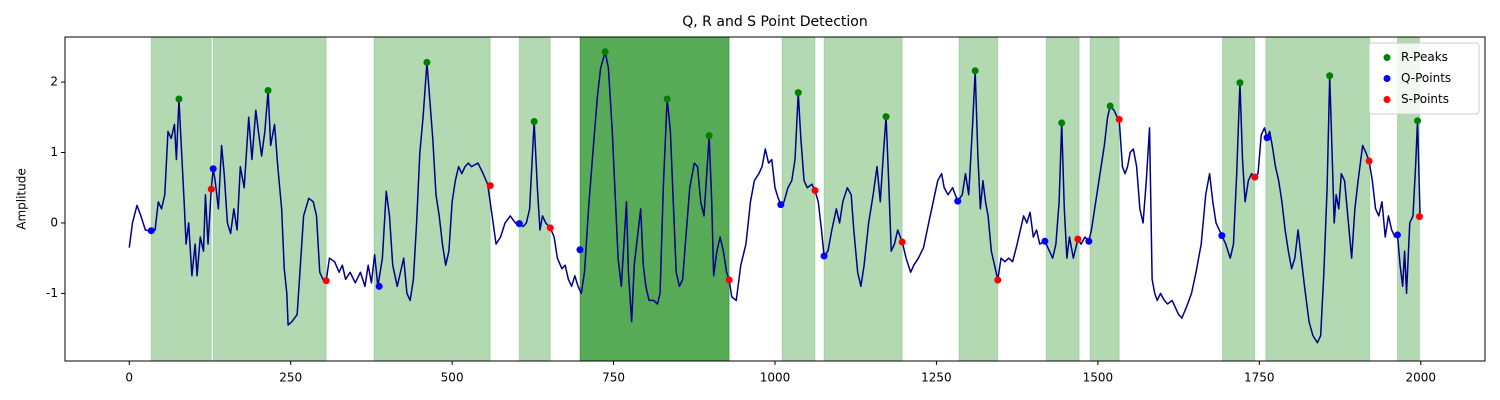 The image size is (1500, 400). What do you see at coordinates (54, 222) in the screenshot?
I see `y-tick-label: 0` at bounding box center [54, 222].